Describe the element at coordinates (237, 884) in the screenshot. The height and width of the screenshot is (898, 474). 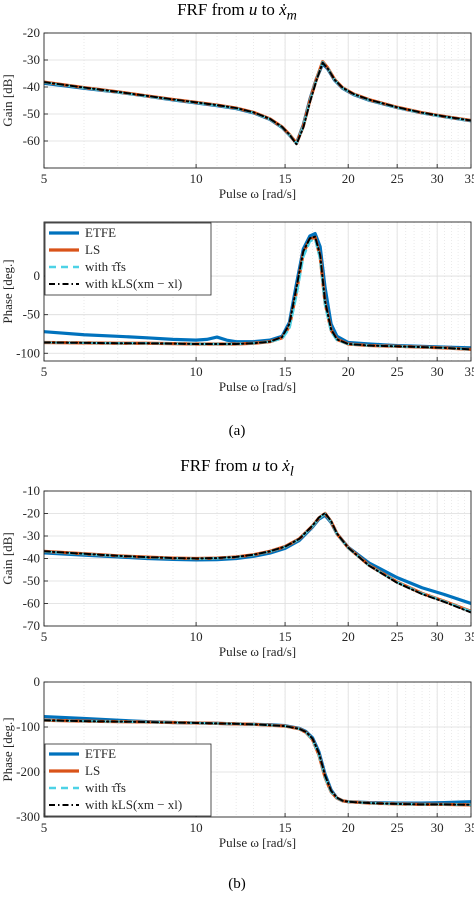
I see `caption-b: (b)` at that location.